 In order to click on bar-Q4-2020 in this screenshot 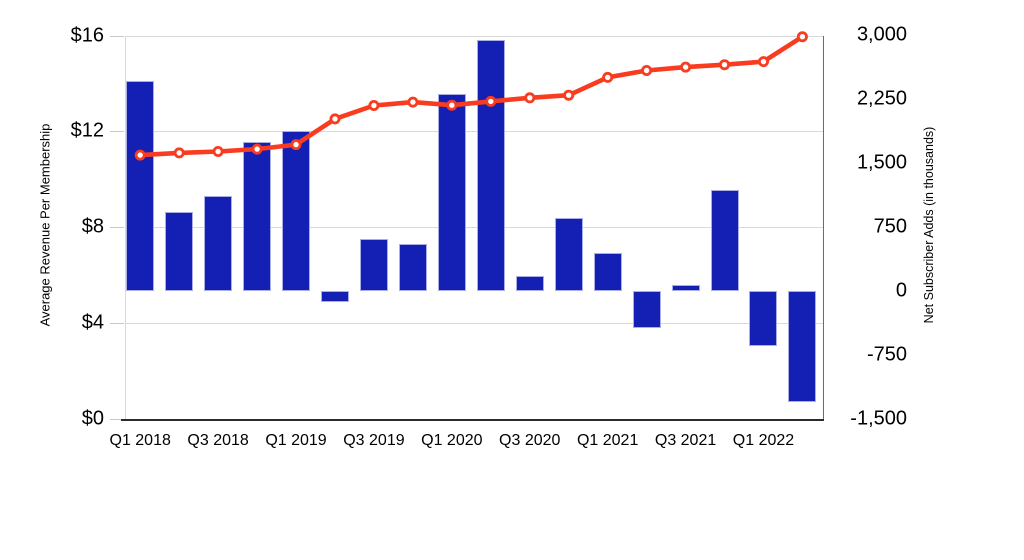, I will do `click(568, 254)`.